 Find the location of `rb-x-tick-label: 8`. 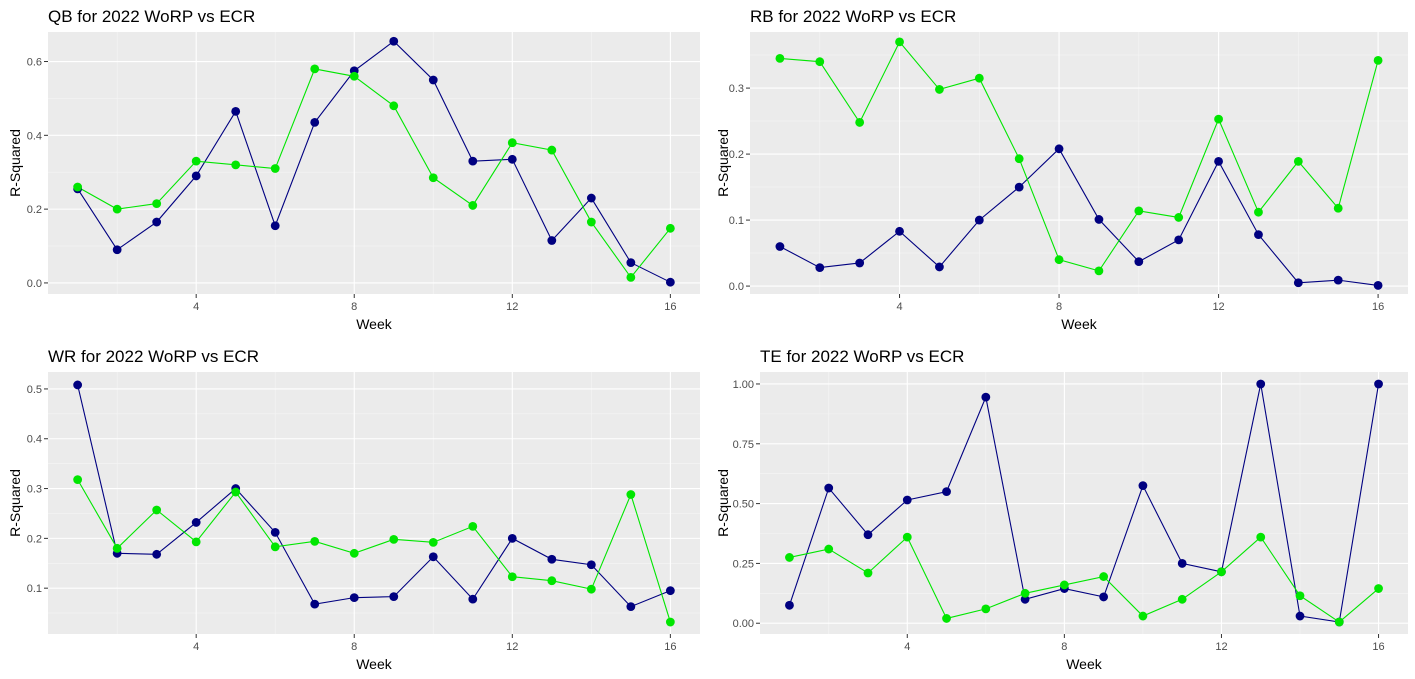

rb-x-tick-label: 8 is located at coordinates (1059, 307).